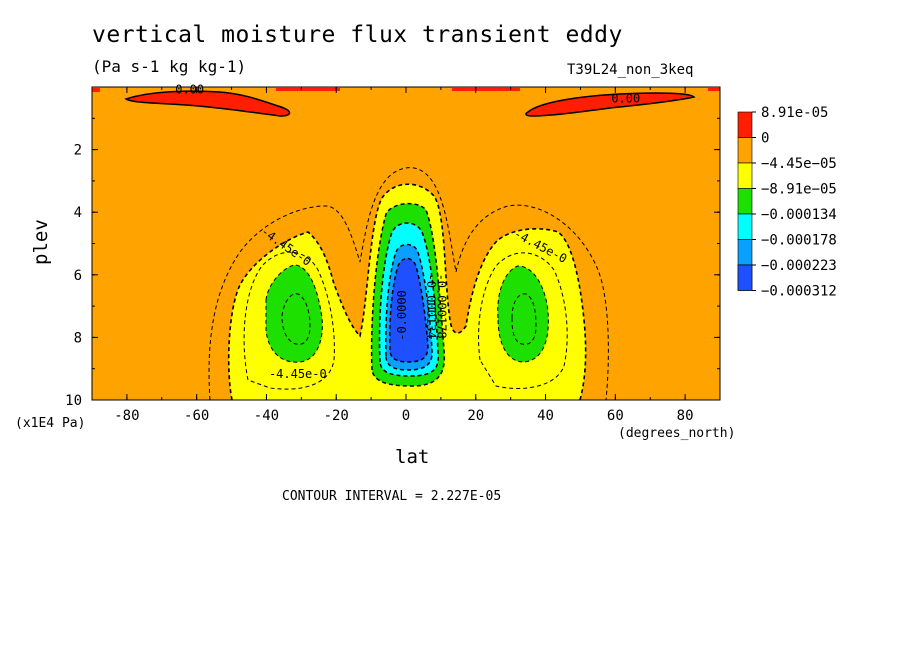  I want to click on y-tick-label: 6, so click(78, 276).